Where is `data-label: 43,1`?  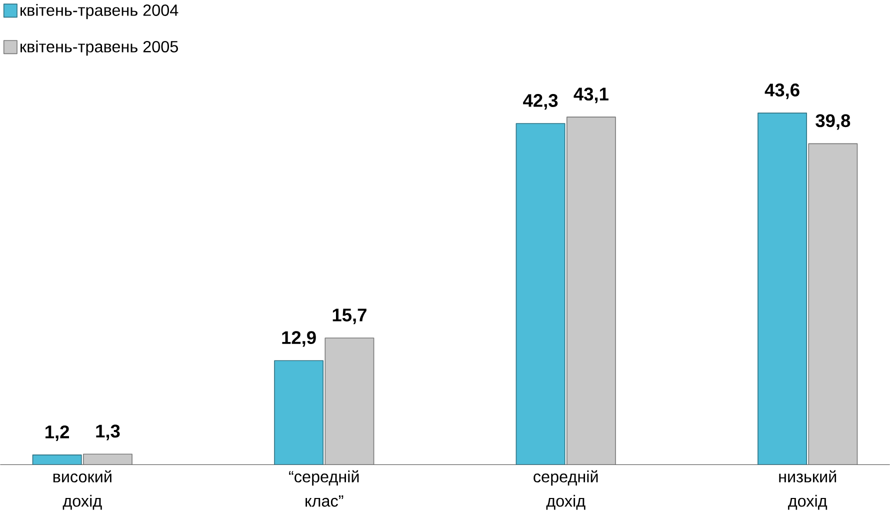 data-label: 43,1 is located at coordinates (591, 95).